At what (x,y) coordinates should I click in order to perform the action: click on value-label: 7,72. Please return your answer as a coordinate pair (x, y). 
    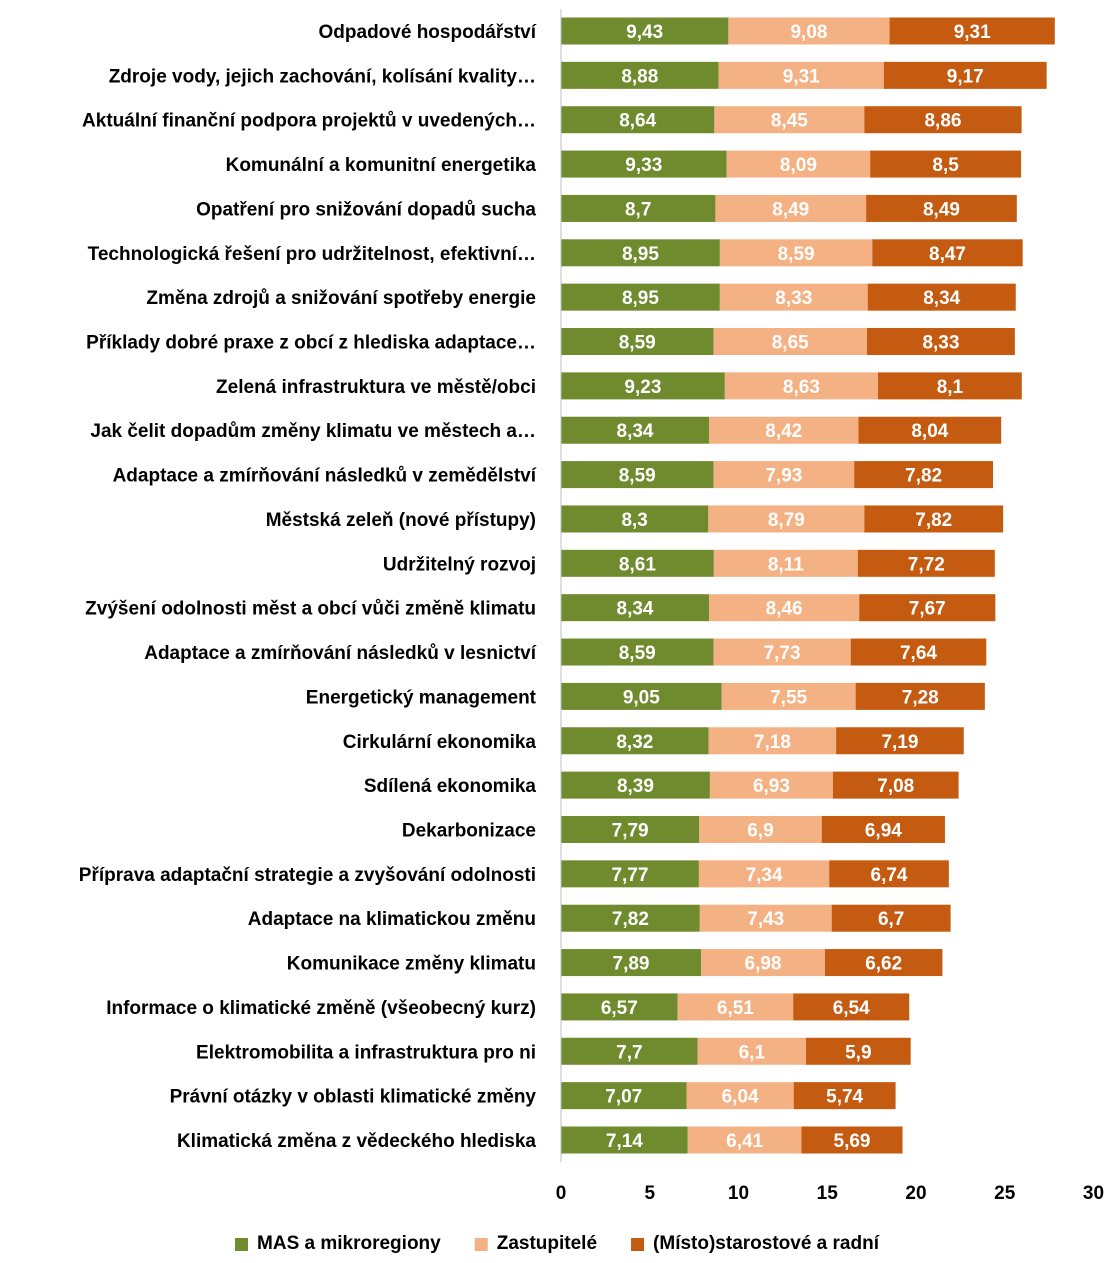
    Looking at the image, I should click on (926, 564).